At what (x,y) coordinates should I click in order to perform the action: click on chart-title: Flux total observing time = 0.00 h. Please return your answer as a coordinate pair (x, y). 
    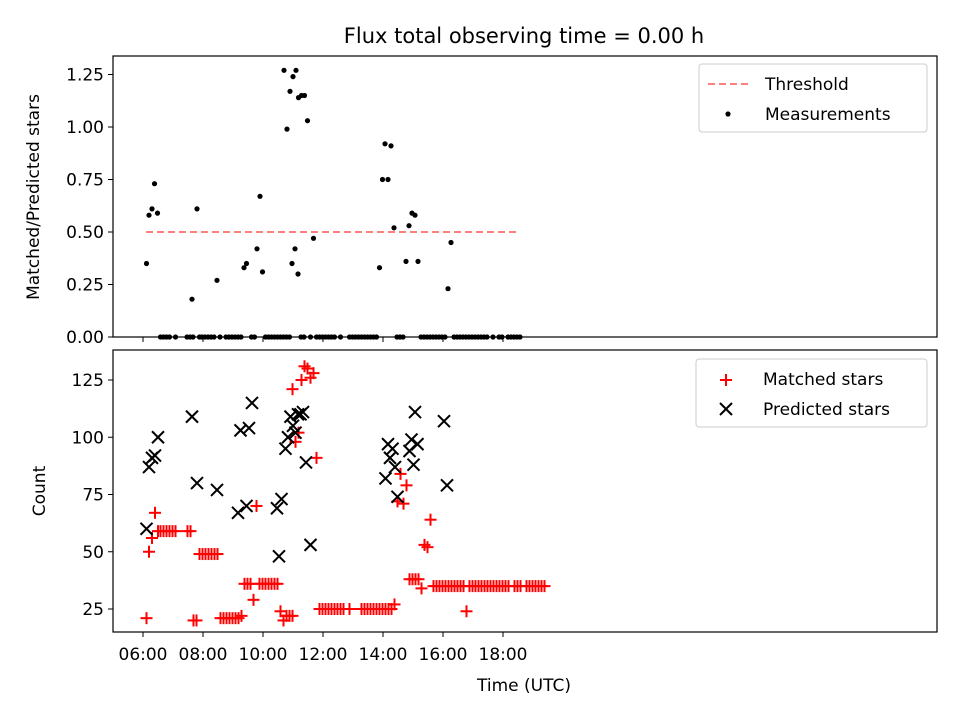
    Looking at the image, I should click on (524, 36).